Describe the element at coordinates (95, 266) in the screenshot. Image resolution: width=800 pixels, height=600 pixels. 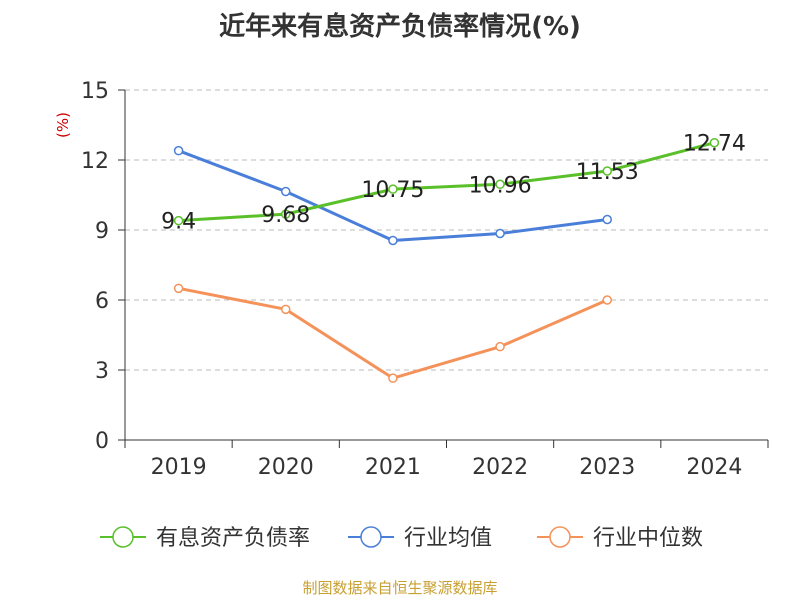
I see `y-tick-labels: 0 3 6 9 12 15` at that location.